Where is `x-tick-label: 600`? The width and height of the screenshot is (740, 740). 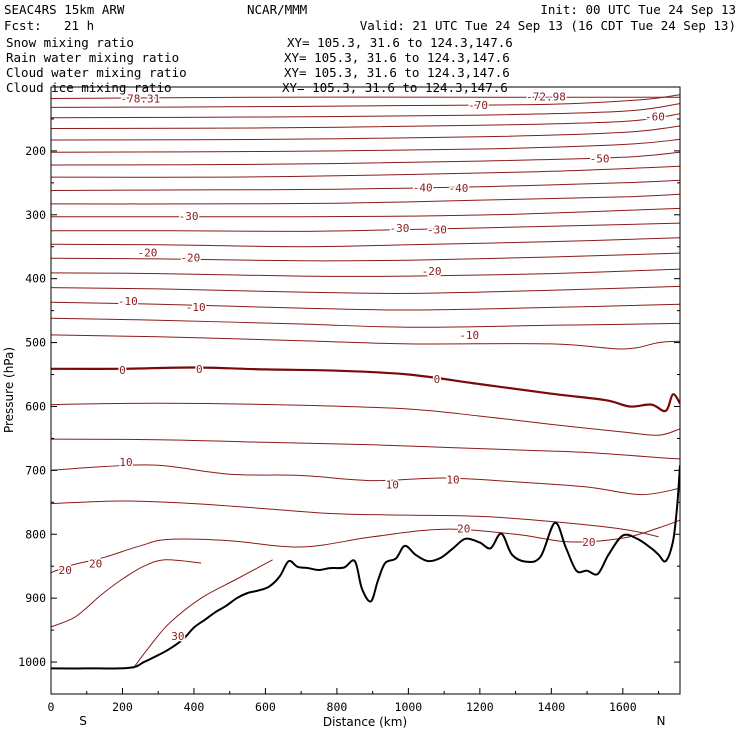
x-tick-label: 600 is located at coordinates (265, 707).